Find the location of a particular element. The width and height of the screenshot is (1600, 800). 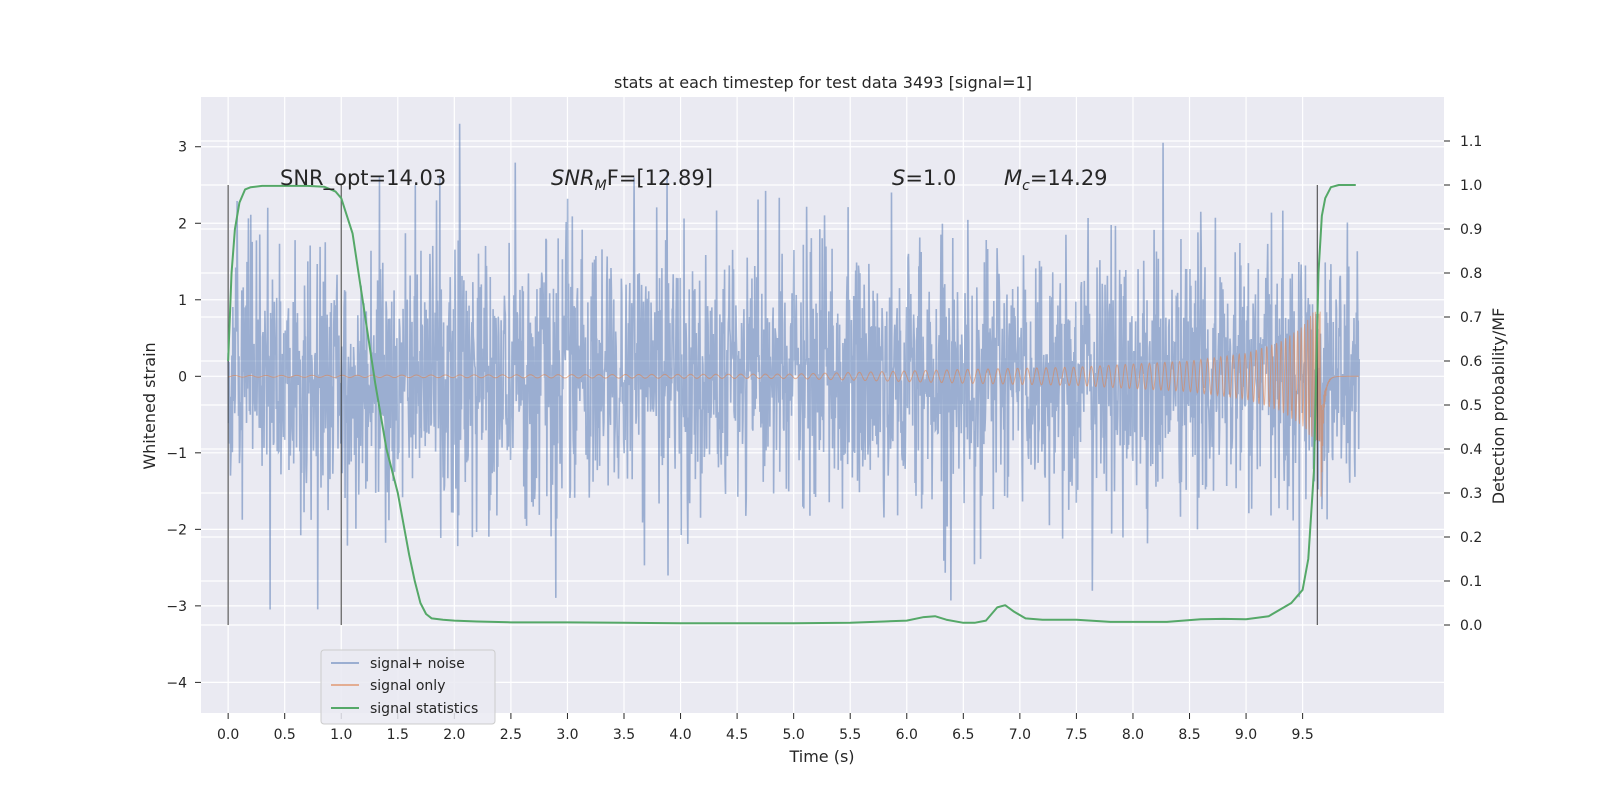

y2-tick-label: 0.0 is located at coordinates (1471, 626).